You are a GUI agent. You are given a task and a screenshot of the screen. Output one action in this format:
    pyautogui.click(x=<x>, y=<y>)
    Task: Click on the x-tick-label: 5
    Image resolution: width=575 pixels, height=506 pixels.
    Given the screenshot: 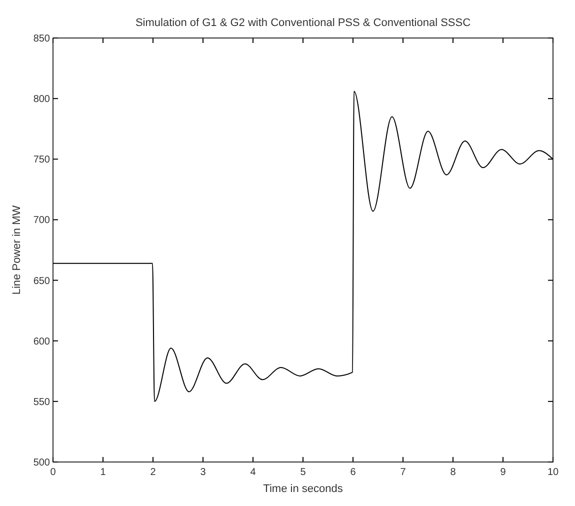 What is the action you would take?
    pyautogui.click(x=303, y=472)
    